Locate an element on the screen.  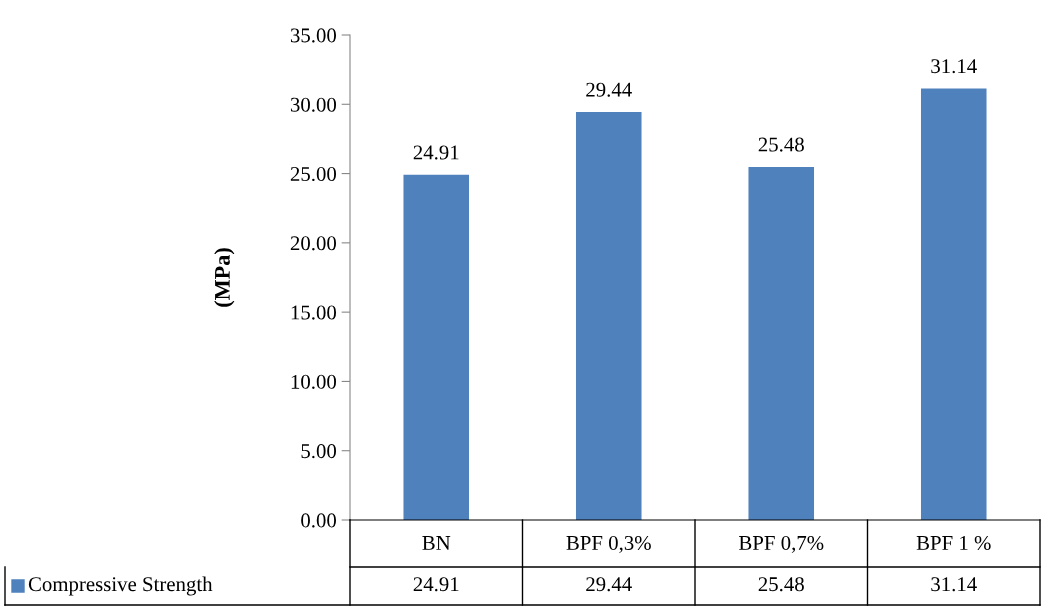
legend-label: Compressive Strength is located at coordinates (120, 586).